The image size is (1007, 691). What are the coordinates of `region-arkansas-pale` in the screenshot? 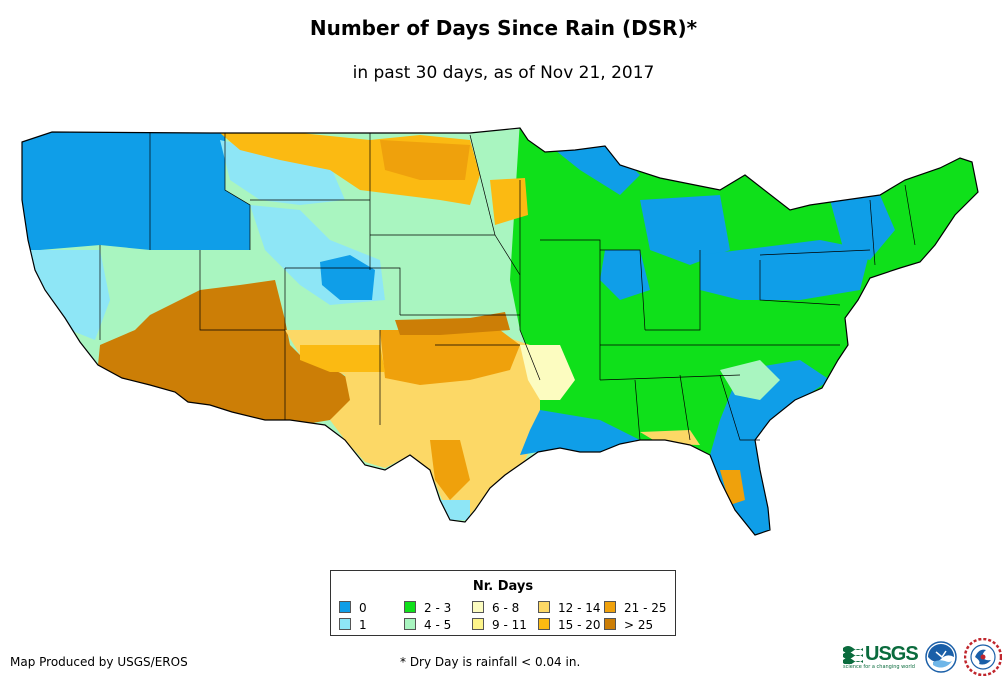 It's located at (547, 372).